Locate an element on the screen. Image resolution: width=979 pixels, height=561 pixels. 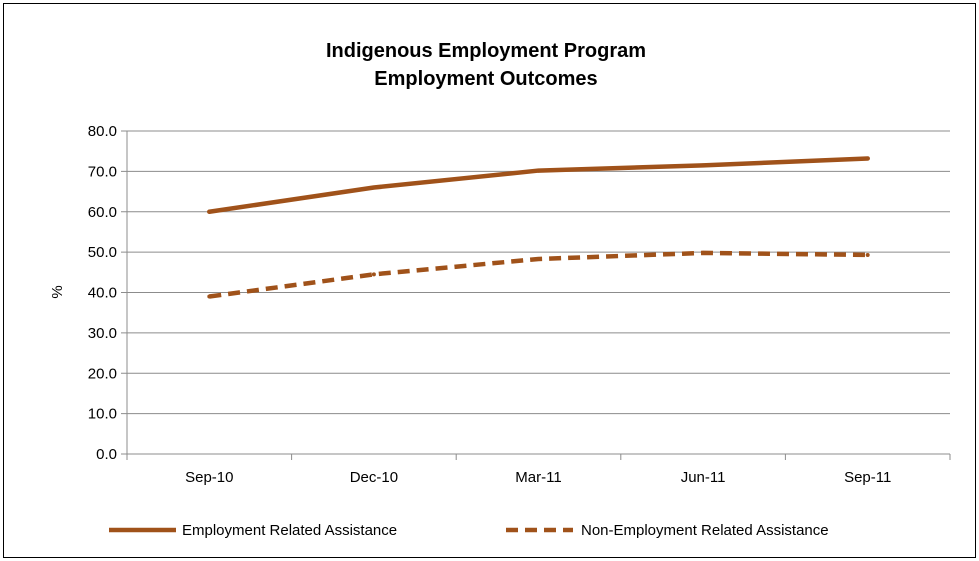
y-tick-label: 70.0 is located at coordinates (102, 171).